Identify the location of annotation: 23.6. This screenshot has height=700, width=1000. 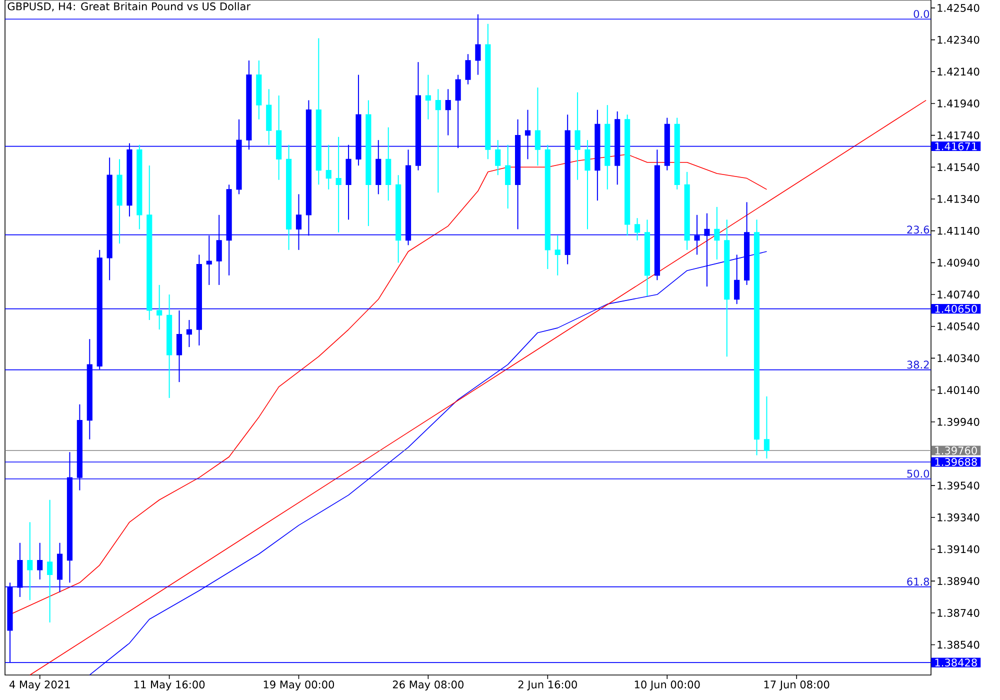
(918, 230).